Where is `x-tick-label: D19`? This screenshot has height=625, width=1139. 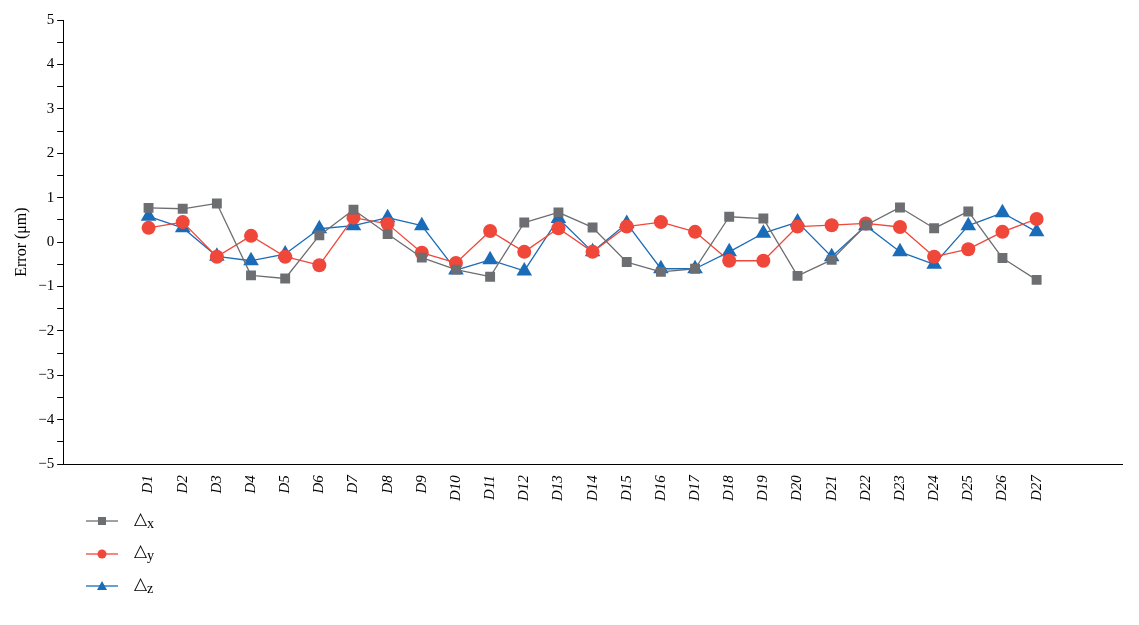
x-tick-label: D19 is located at coordinates (762, 488).